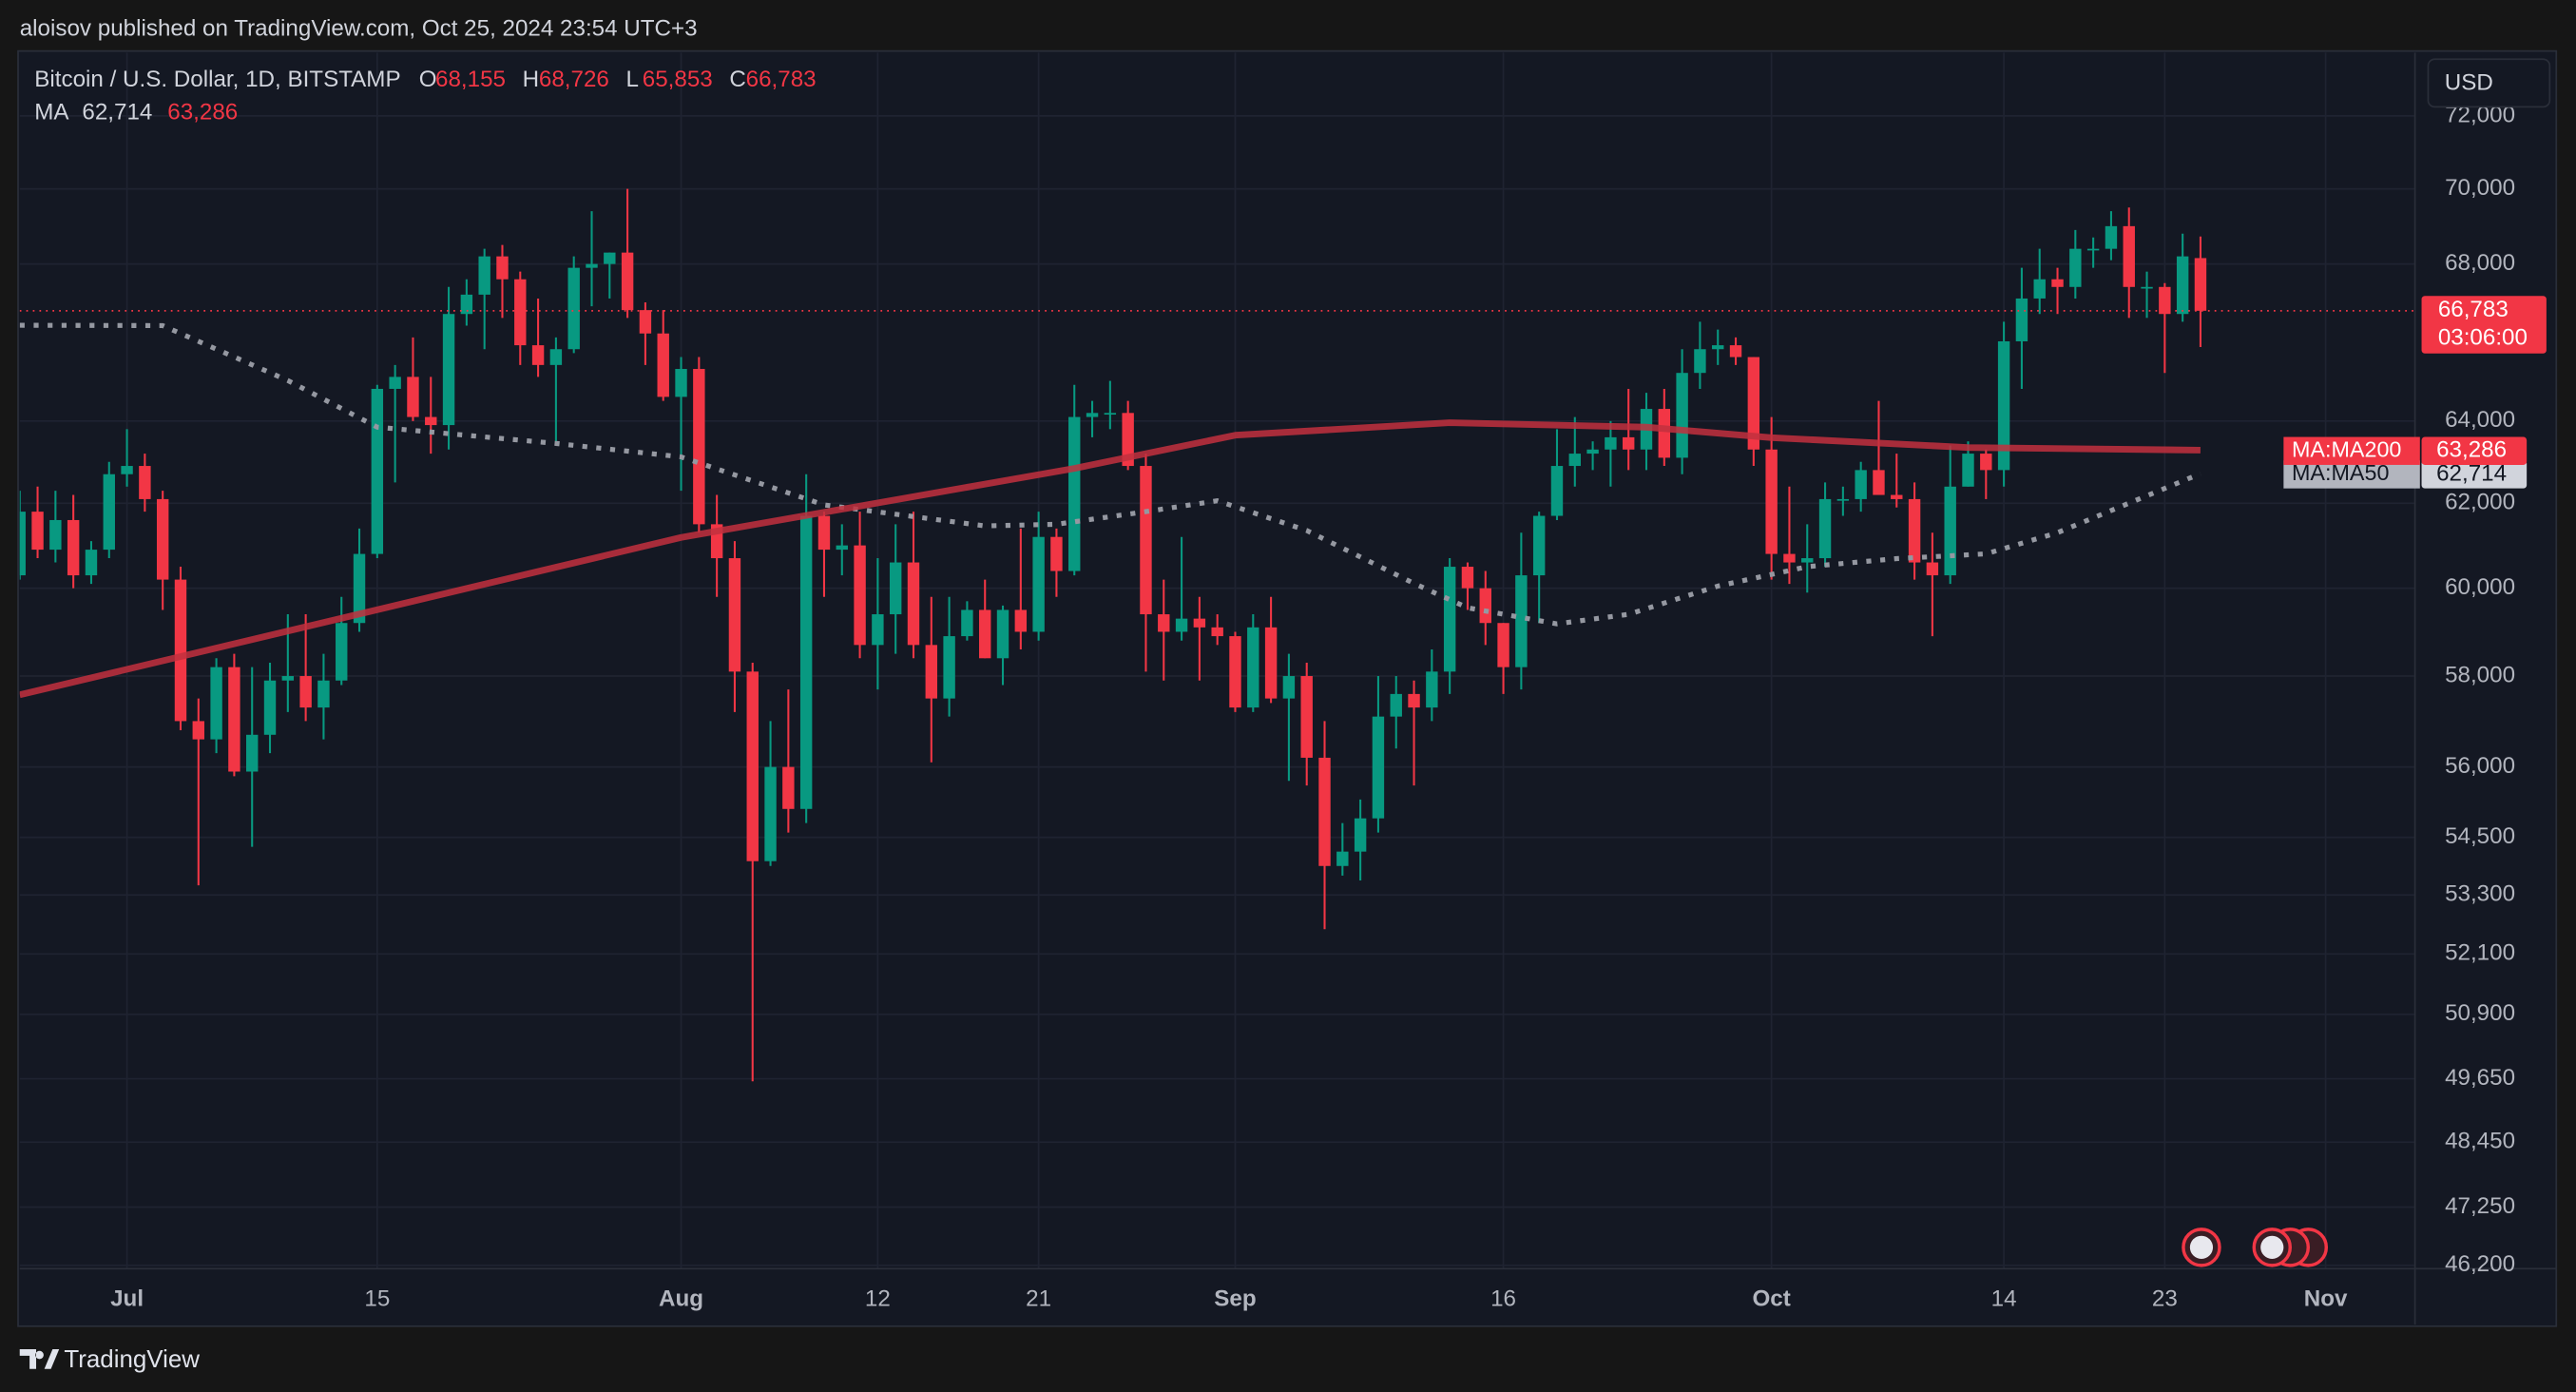 Image resolution: width=2576 pixels, height=1392 pixels. What do you see at coordinates (782, 79) in the screenshot?
I see `ohlc-value: 66,783` at bounding box center [782, 79].